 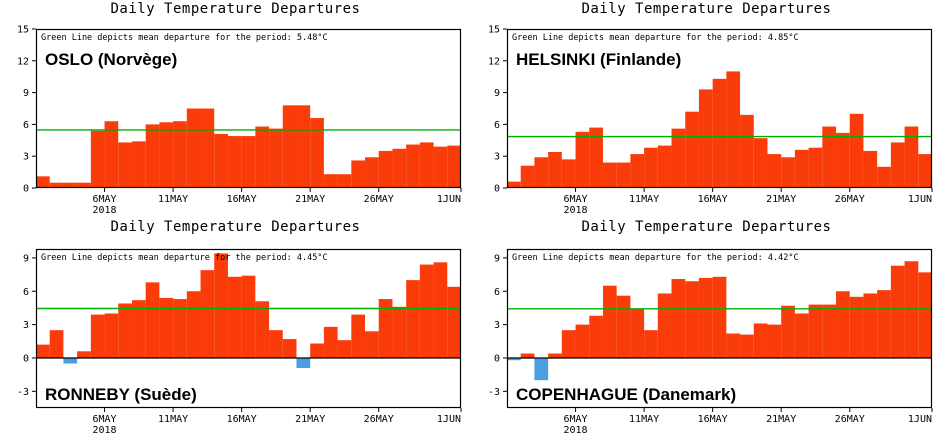 What do you see at coordinates (598, 59) in the screenshot?
I see `station-name-label: HELSINKI (Finlande)` at bounding box center [598, 59].